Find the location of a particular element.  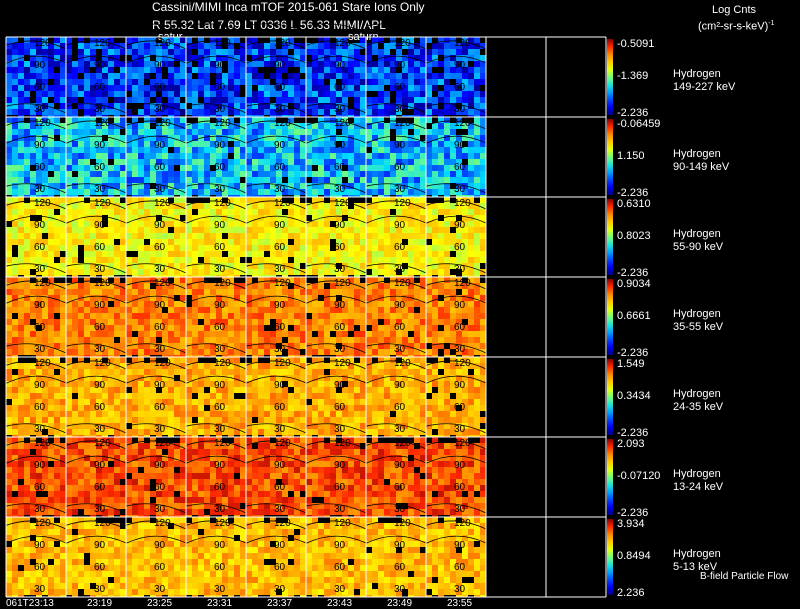

pitch-angle-label: 60 is located at coordinates (40, 327).